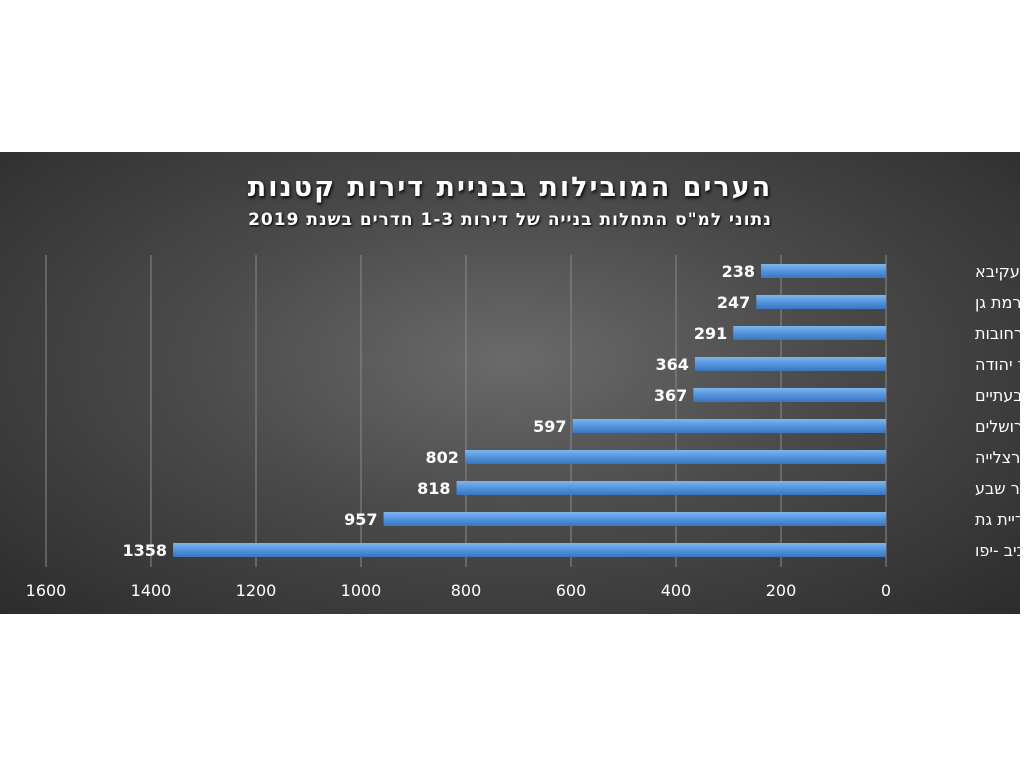 The width and height of the screenshot is (1024, 768). Describe the element at coordinates (997, 457) in the screenshot. I see `category-label: הרצלייה` at that location.